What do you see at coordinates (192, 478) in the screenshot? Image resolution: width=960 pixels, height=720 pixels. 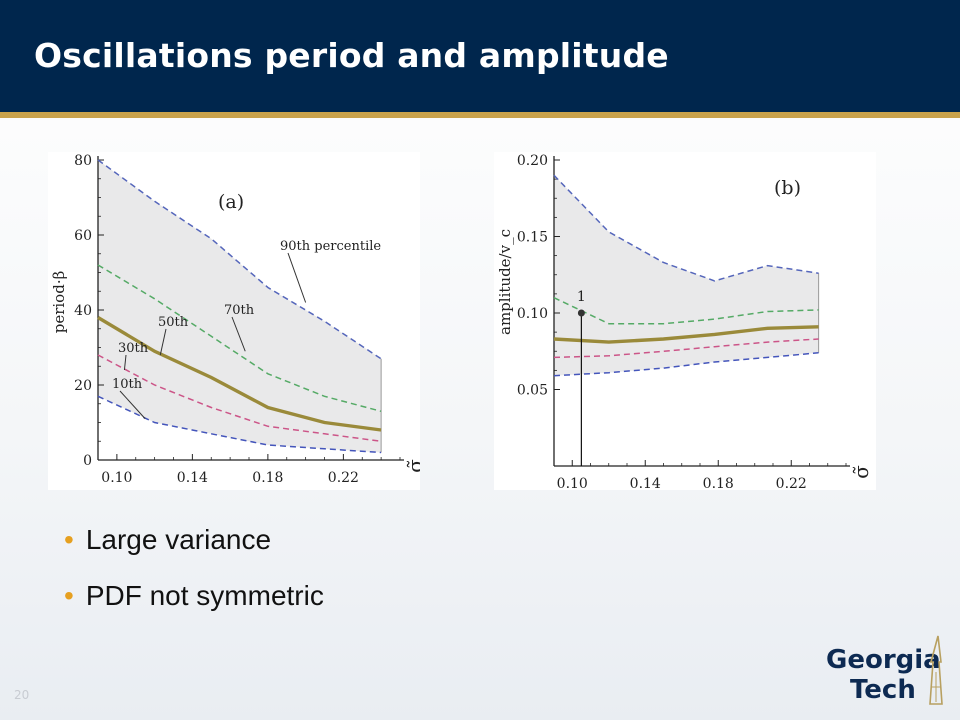 I see `chart-a-x-tick-label: 0.14` at bounding box center [192, 478].